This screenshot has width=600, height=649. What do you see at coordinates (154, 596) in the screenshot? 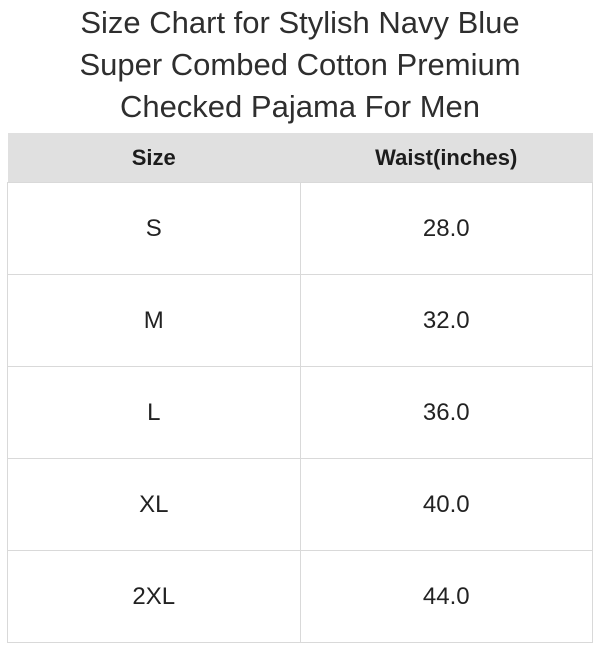
I see `size-cell: 2XL` at bounding box center [154, 596].